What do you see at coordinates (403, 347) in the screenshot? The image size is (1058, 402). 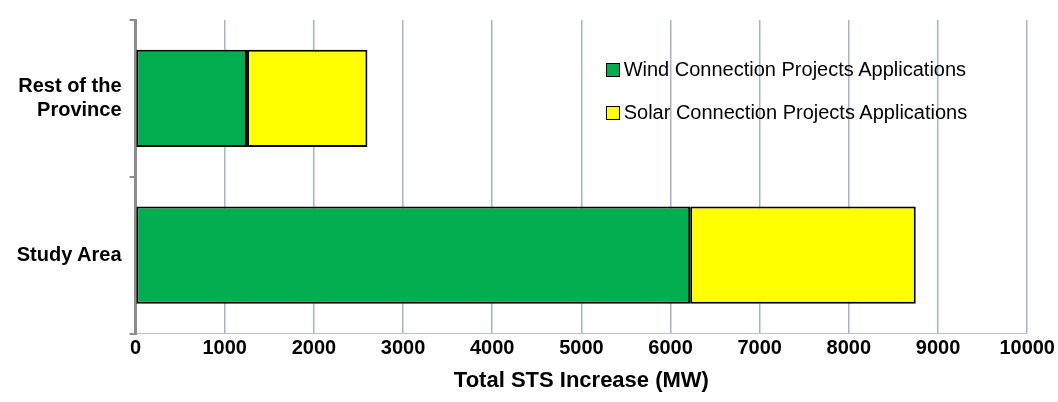 I see `x-tick-label: 3000` at bounding box center [403, 347].